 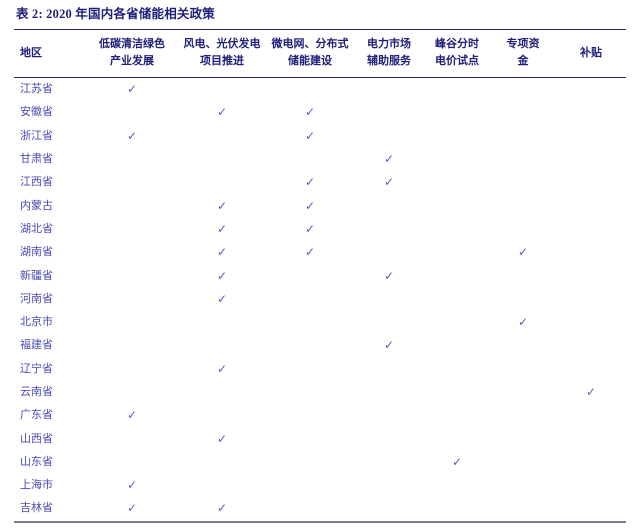 I want to click on region-cell: 辽宁省, so click(x=36, y=368).